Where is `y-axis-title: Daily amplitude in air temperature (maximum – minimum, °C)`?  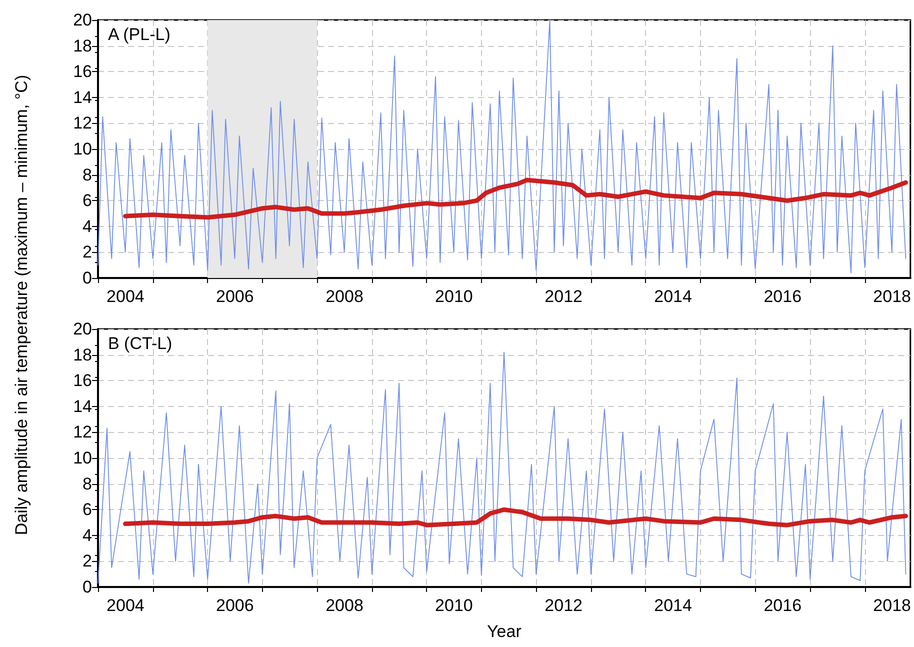 y-axis-title: Daily amplitude in air temperature (maximum – minimum, °C) is located at coordinates (22, 305).